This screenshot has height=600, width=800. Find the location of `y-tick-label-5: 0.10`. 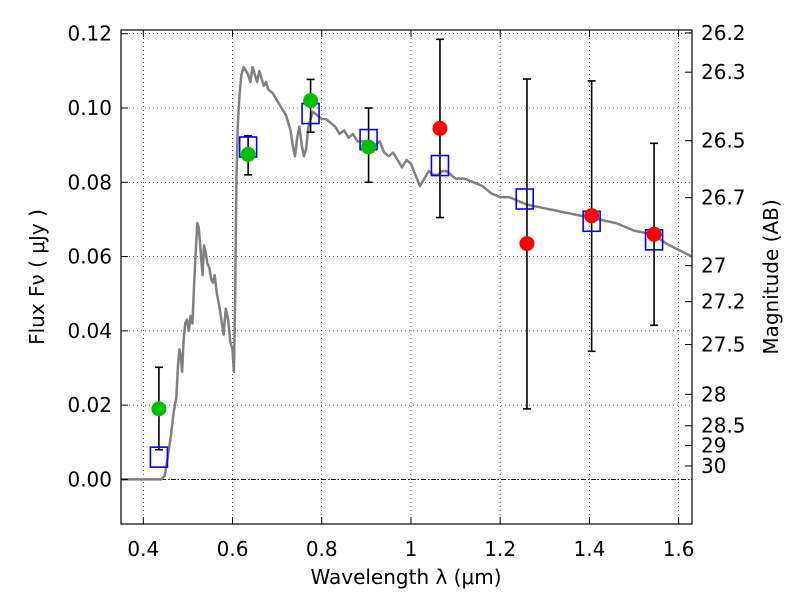

y-tick-label-5: 0.10 is located at coordinates (89, 108).